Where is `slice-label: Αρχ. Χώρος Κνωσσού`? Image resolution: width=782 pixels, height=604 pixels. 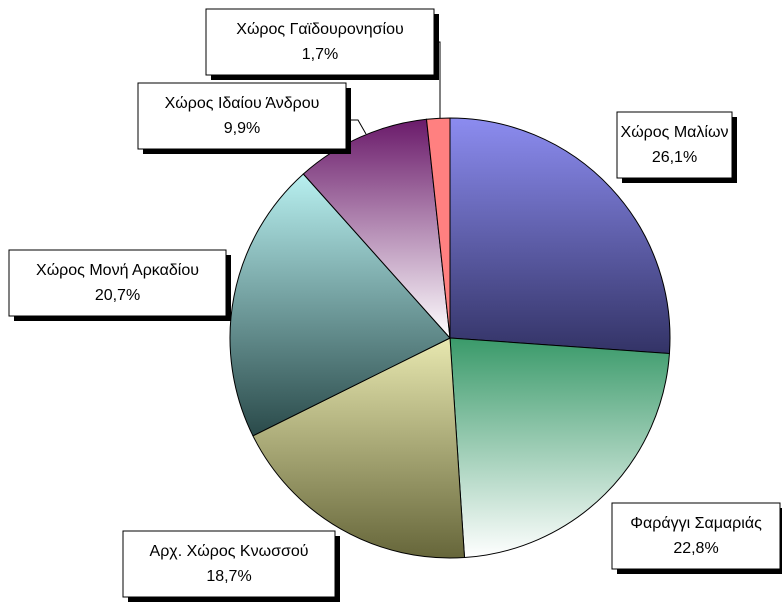 slice-label: Αρχ. Χώρος Κνωσσού is located at coordinates (229, 551).